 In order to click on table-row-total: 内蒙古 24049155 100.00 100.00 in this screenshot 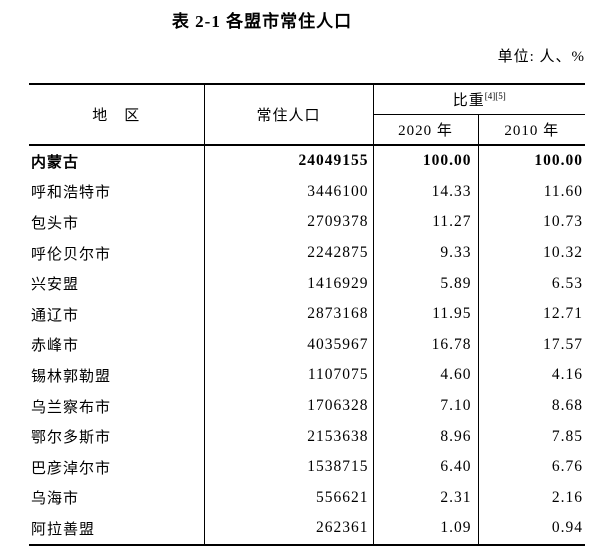, I will do `click(307, 161)`.